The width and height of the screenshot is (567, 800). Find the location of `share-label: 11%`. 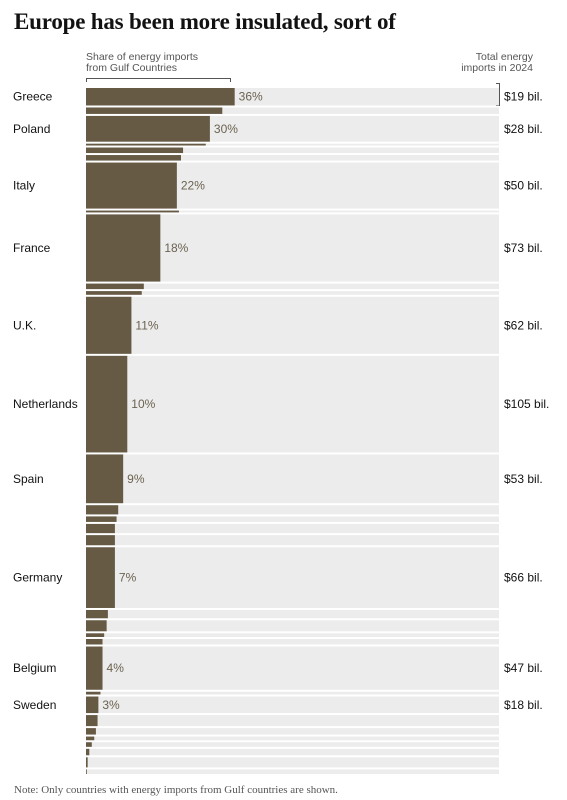

share-label: 11% is located at coordinates (146, 325).